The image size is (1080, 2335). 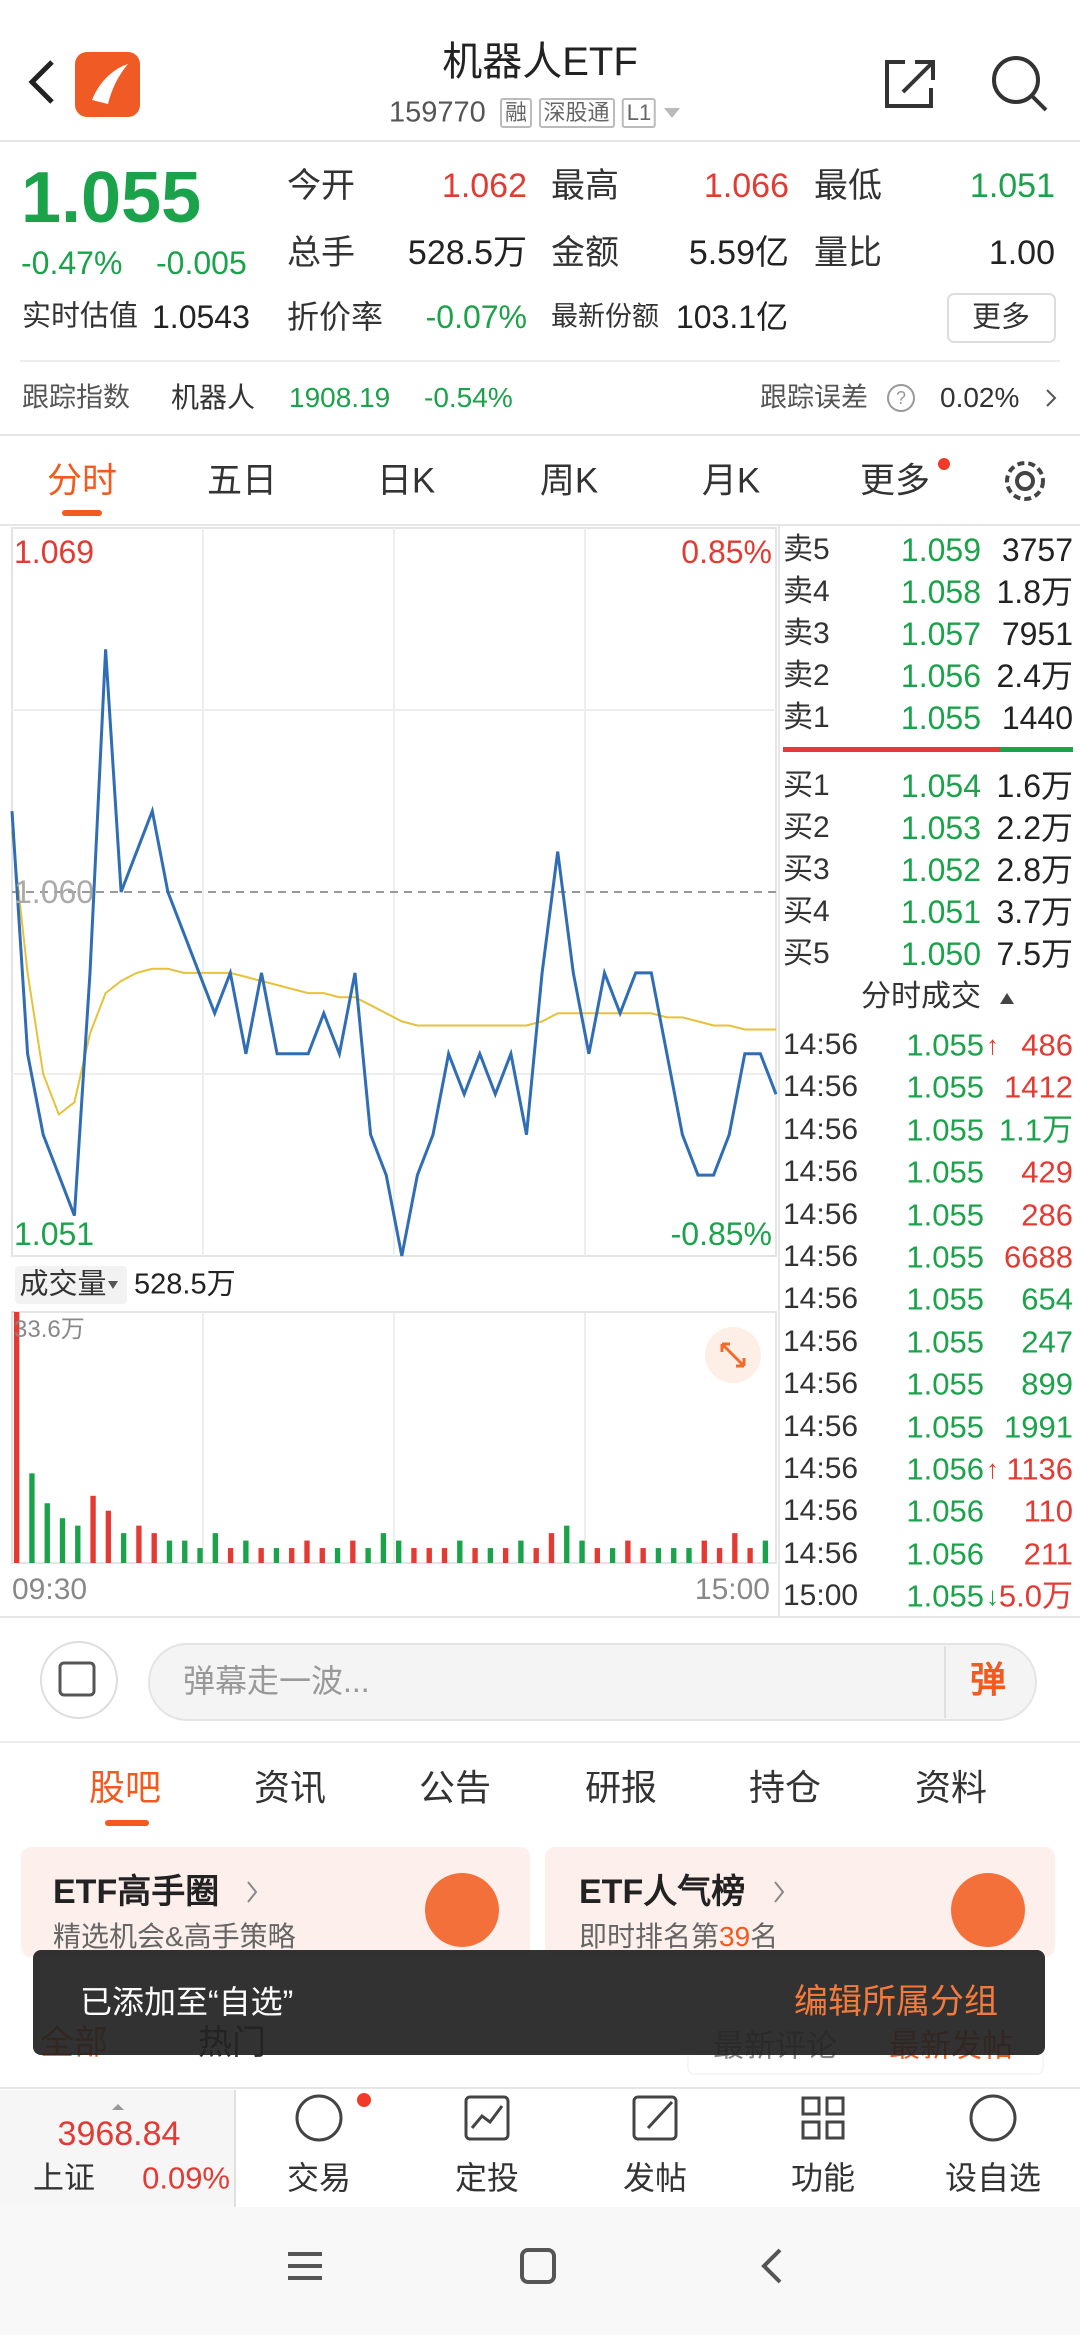 I want to click on danmaku-button: 弹, so click(x=988, y=1679).